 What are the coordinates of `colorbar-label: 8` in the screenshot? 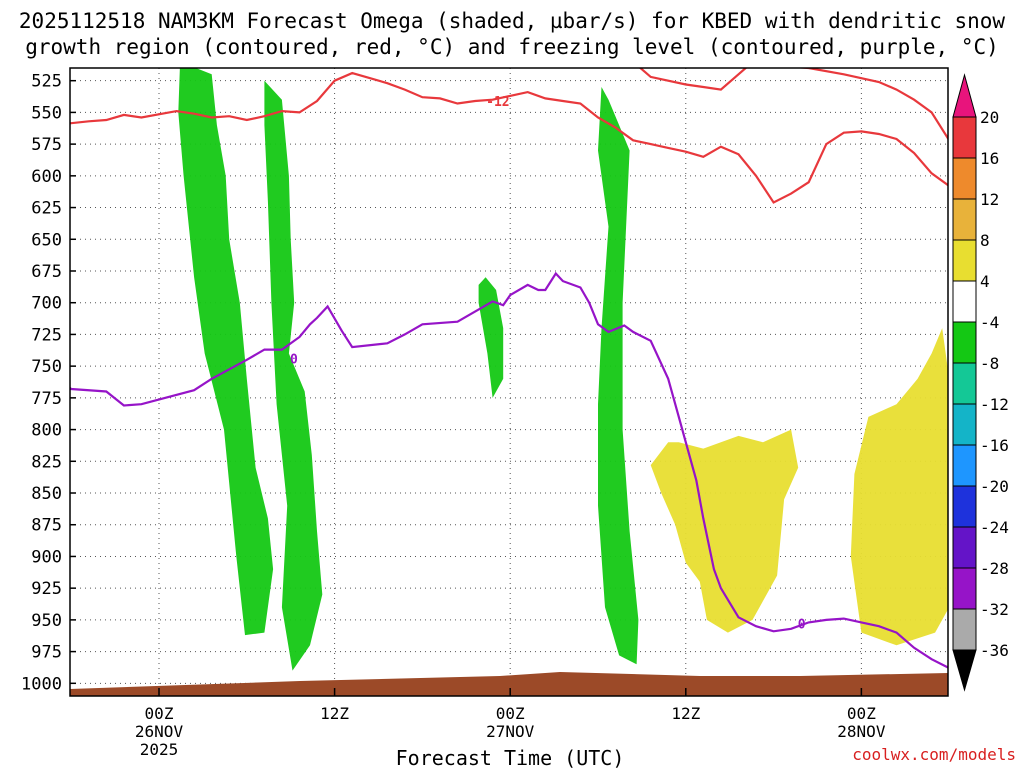 It's located at (985, 240).